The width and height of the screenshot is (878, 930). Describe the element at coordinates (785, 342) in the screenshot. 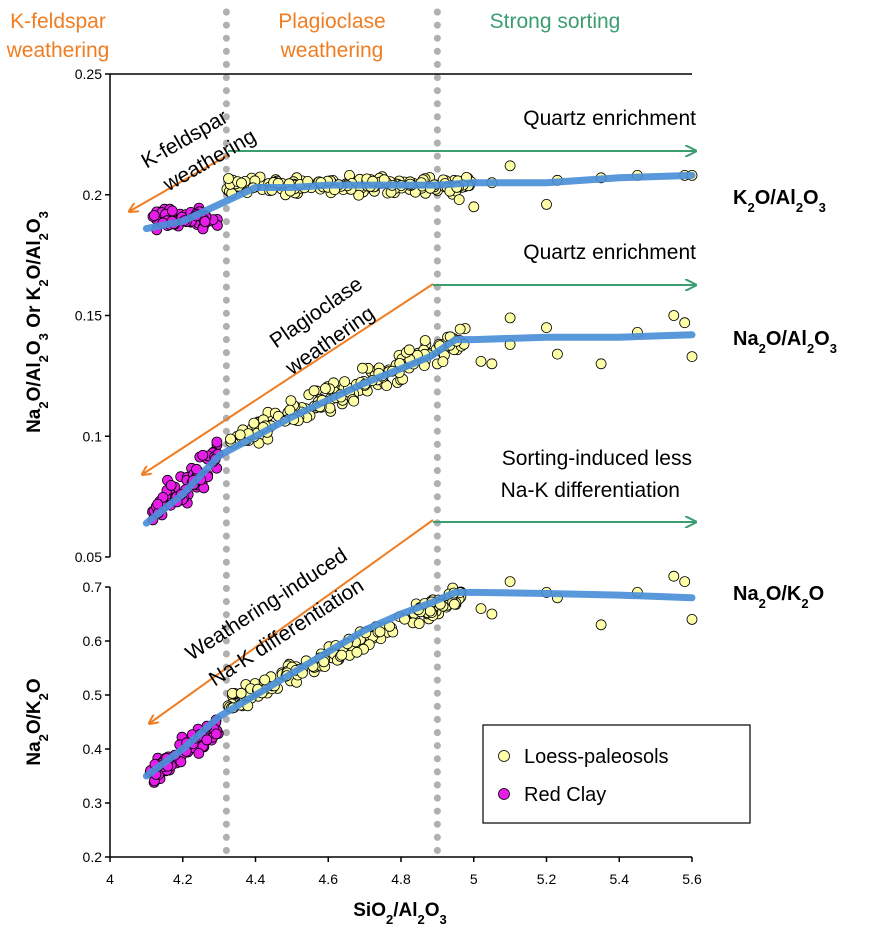

I see `series-label-na2o-al2o3: Na2O/Al2O3` at that location.